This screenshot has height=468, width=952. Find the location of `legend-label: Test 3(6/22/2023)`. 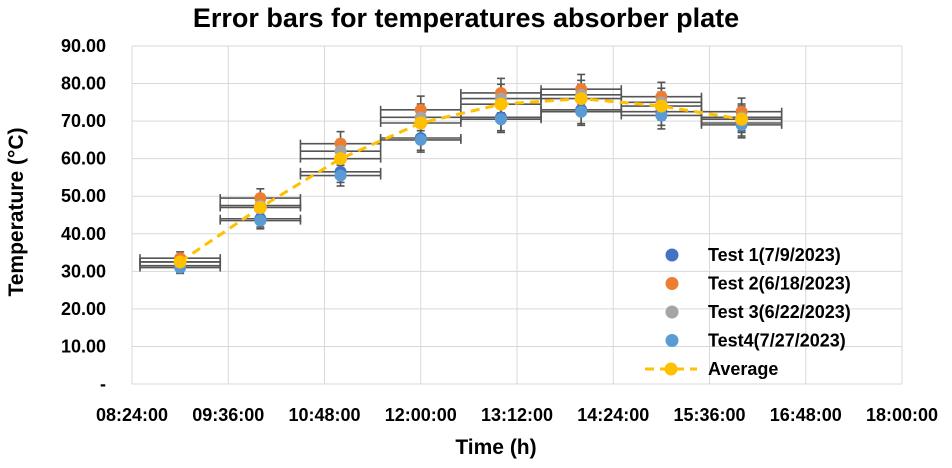

legend-label: Test 3(6/22/2023) is located at coordinates (779, 312).